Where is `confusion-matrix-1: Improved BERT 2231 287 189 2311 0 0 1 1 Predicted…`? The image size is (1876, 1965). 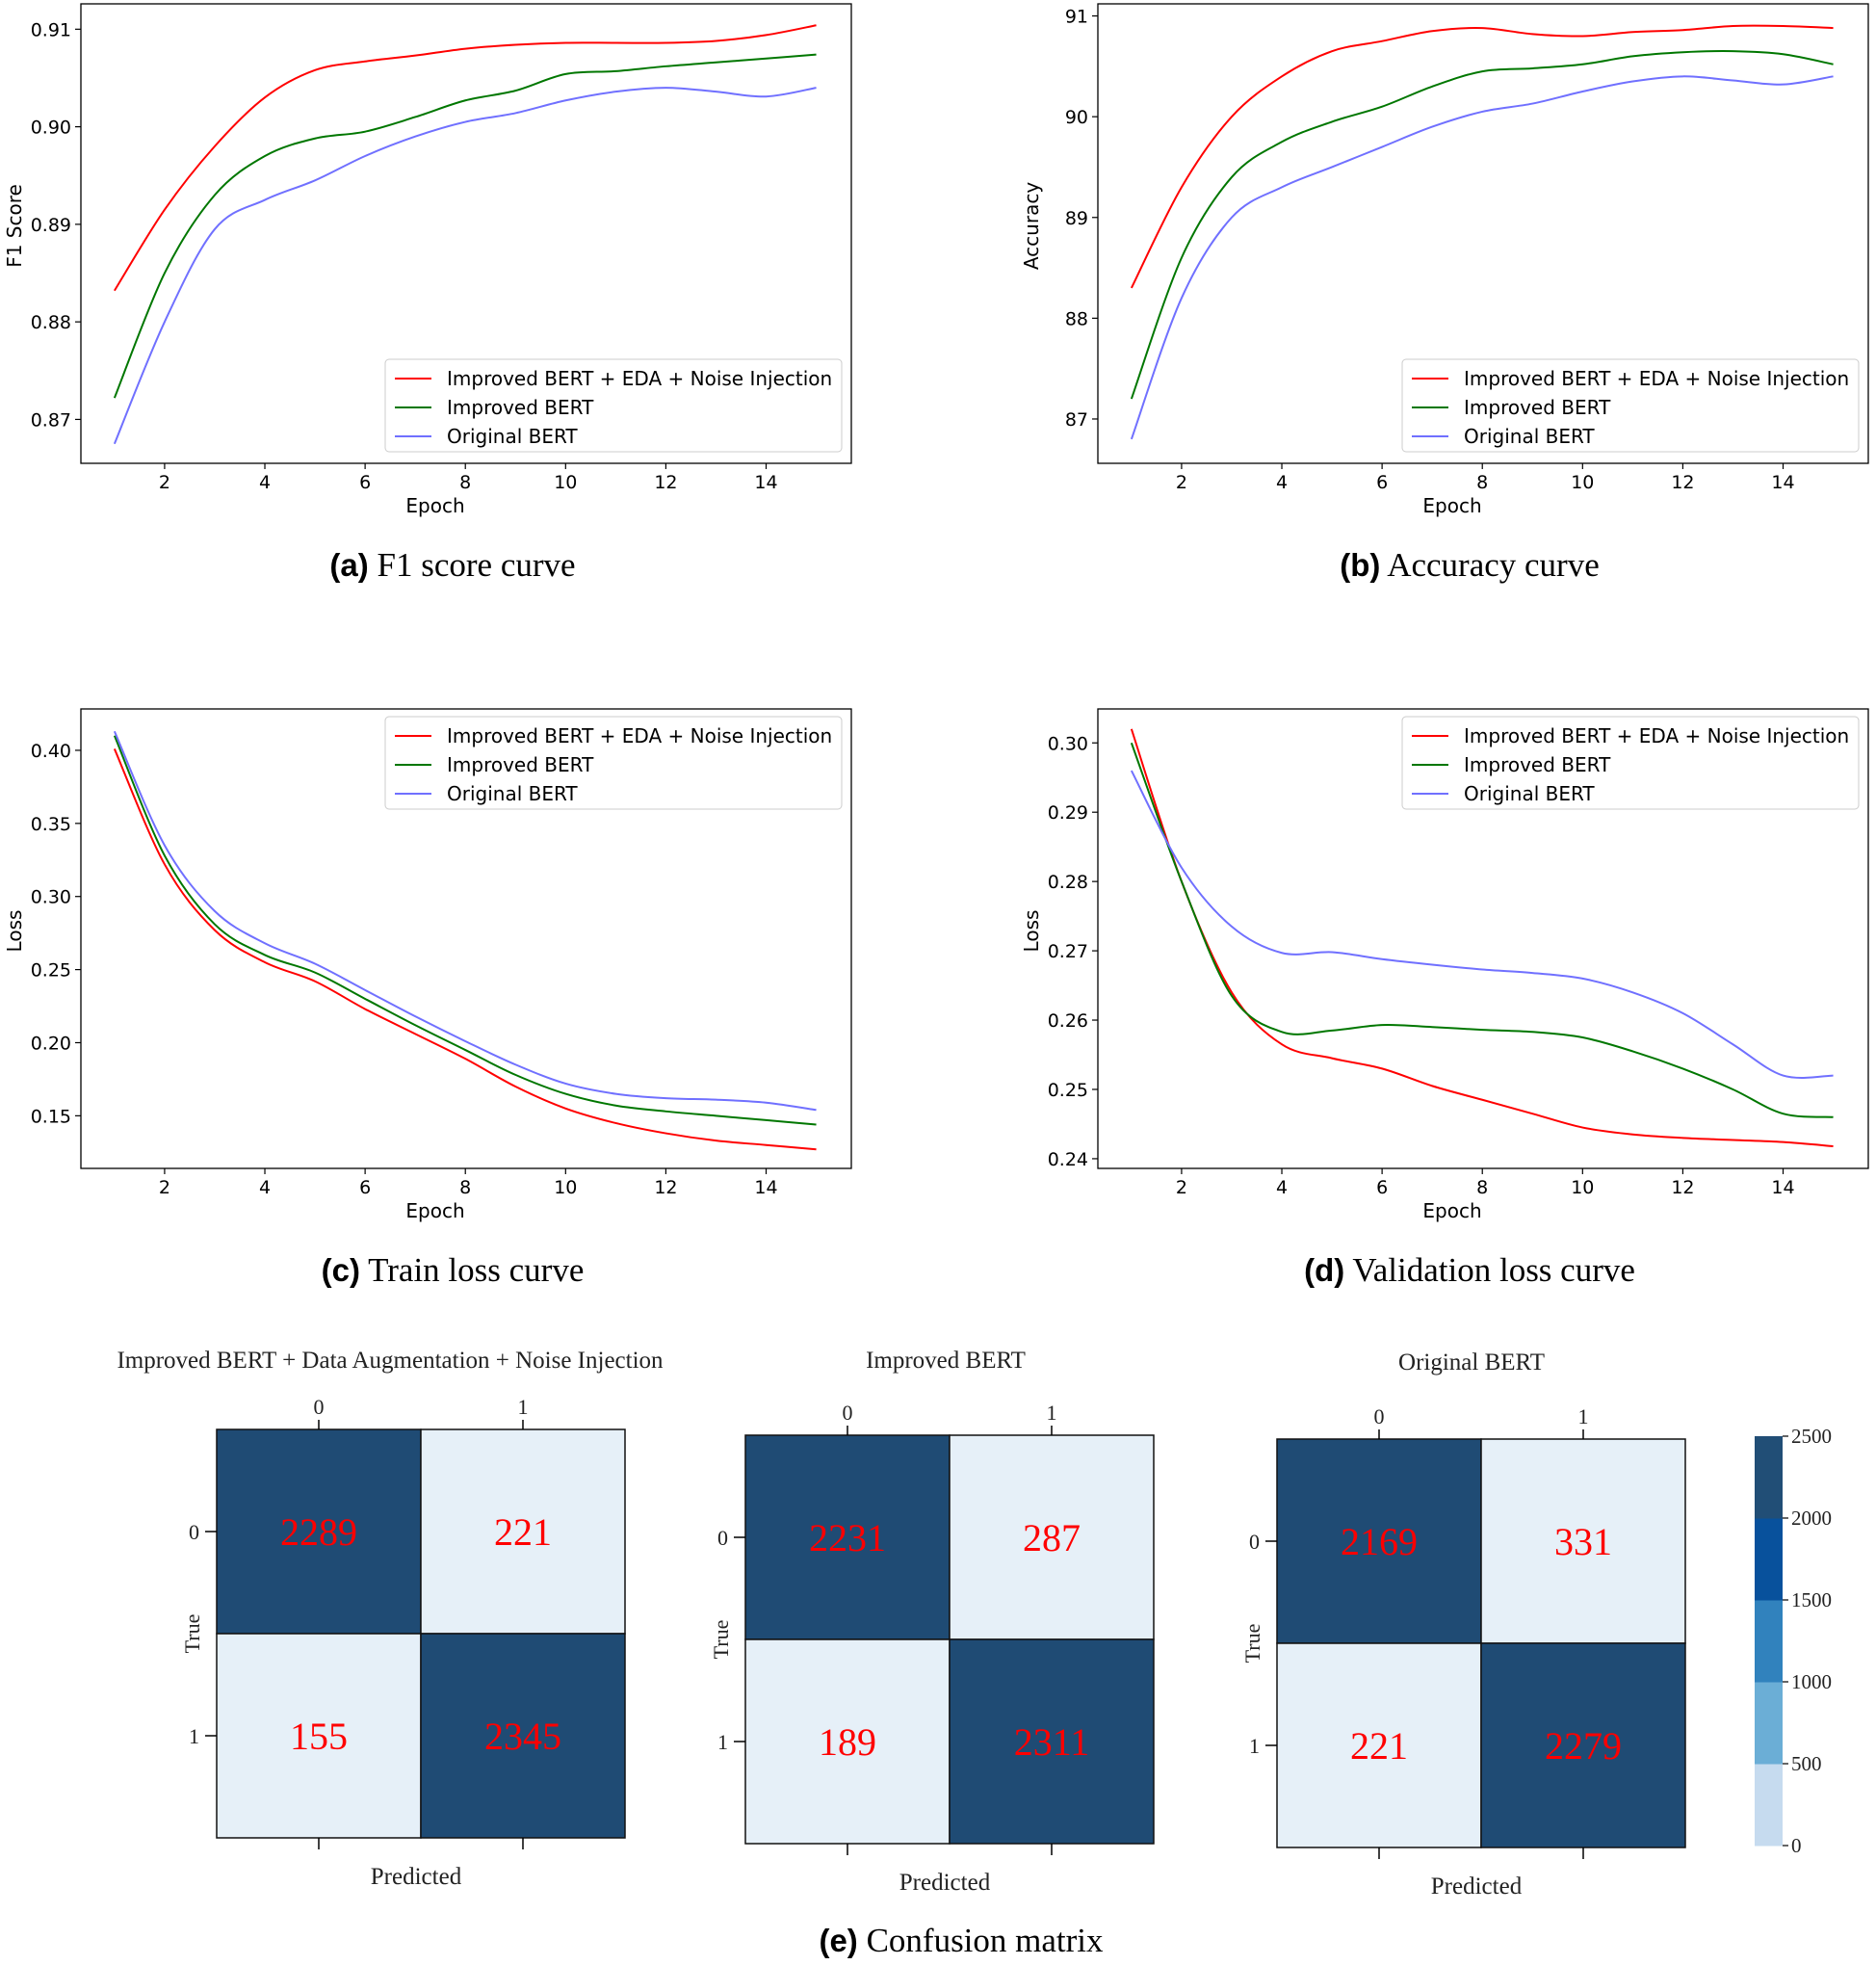
confusion-matrix-1: Improved BERT 2231 287 189 2311 0 0 1 1 Predicted… is located at coordinates (932, 1622).